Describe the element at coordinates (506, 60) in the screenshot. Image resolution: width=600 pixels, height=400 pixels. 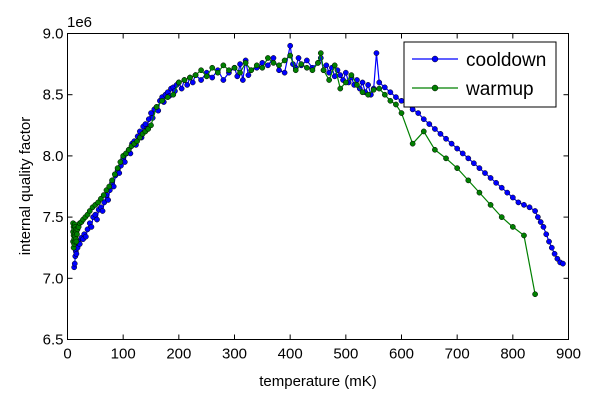
I see `legend-label-cooldown: cooldown` at that location.